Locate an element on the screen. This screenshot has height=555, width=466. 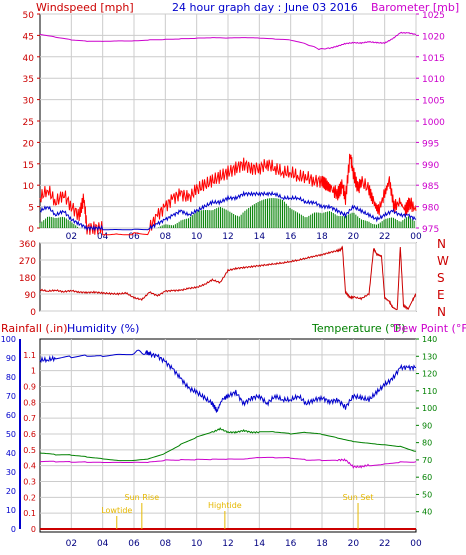
barometer-axis-title: Barometer [mb] is located at coordinates (415, 7).